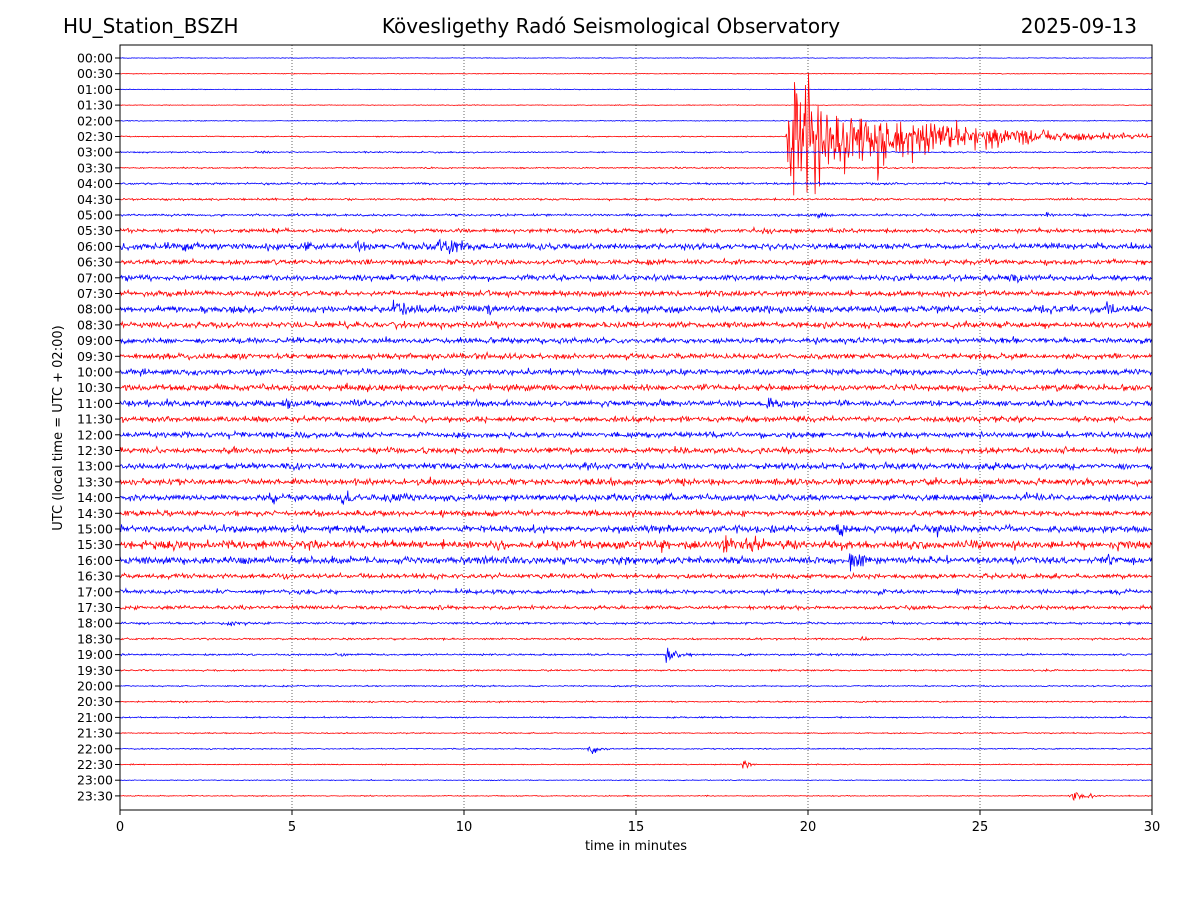  Describe the element at coordinates (95, 450) in the screenshot. I see `y-tick-label: 12:30` at that location.